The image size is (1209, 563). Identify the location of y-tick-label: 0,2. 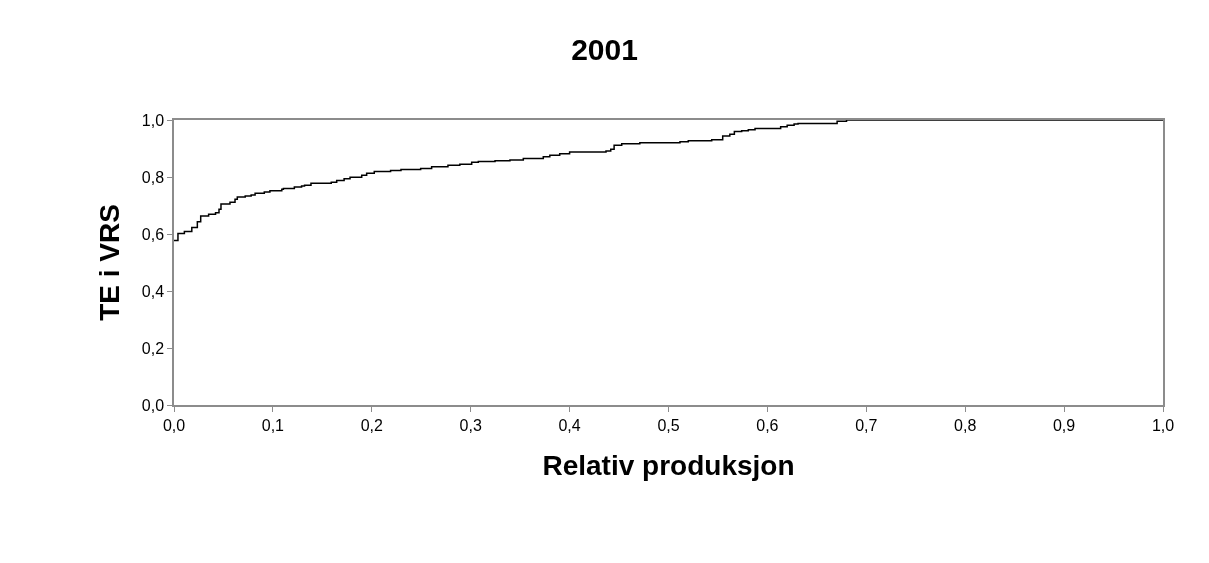
(153, 348).